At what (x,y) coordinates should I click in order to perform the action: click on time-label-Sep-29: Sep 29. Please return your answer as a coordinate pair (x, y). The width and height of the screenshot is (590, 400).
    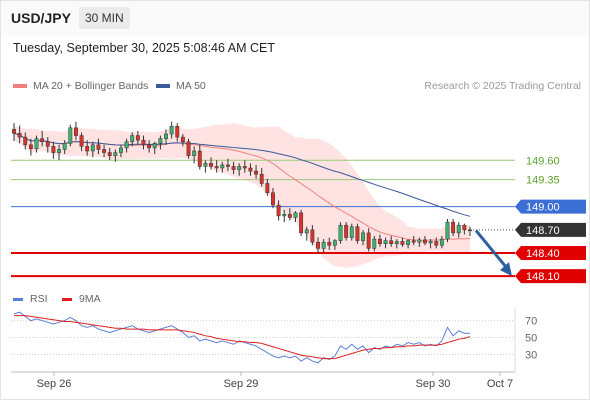
    Looking at the image, I should click on (241, 384).